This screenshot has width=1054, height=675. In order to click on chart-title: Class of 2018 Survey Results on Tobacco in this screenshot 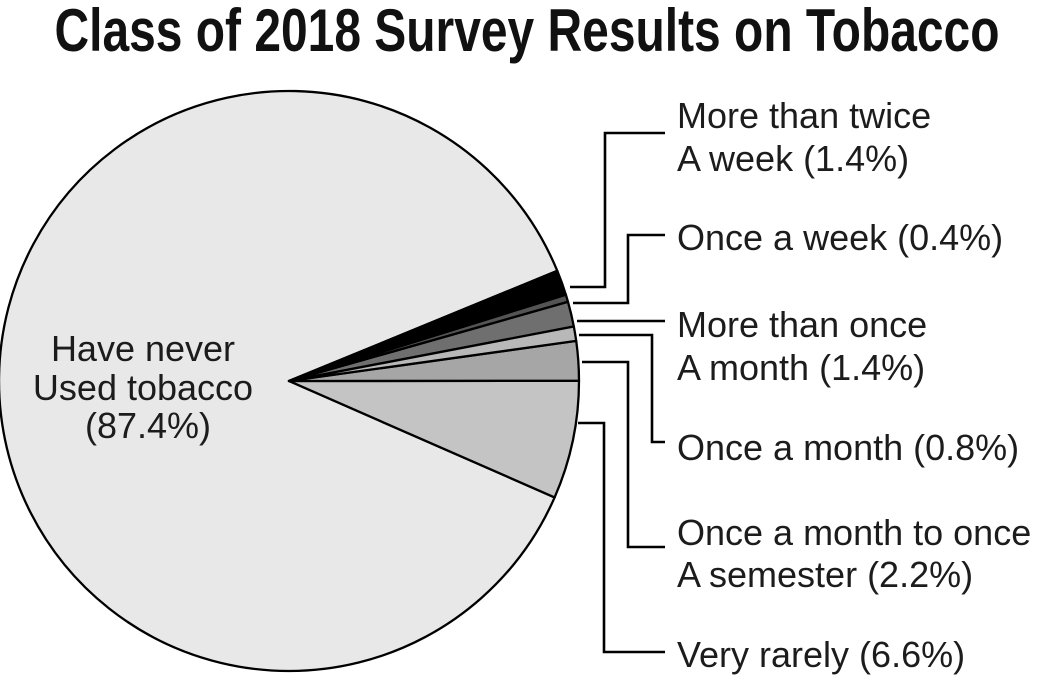, I will do `click(527, 32)`.